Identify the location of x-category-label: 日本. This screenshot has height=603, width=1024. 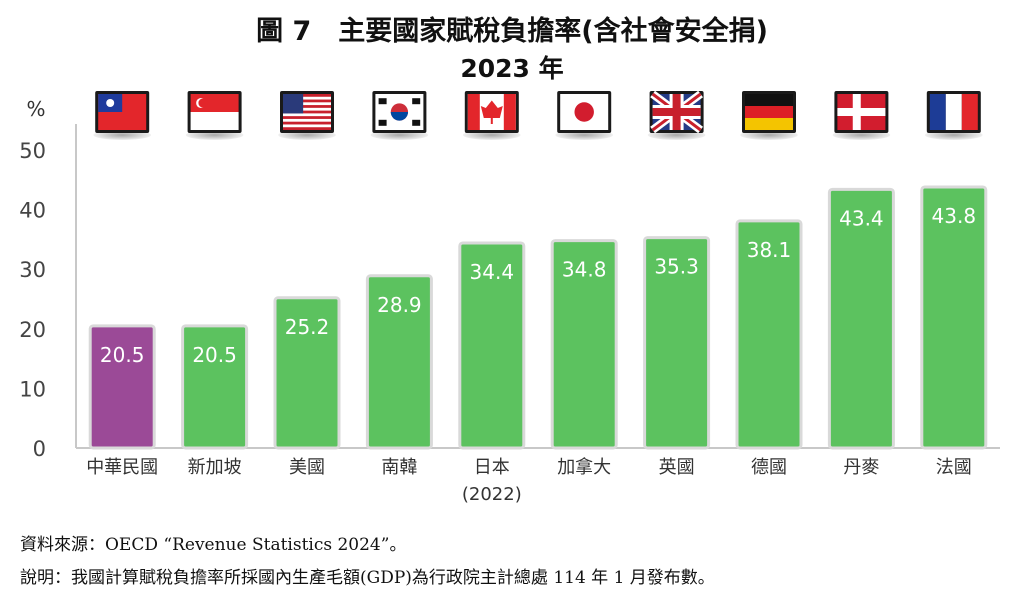
(492, 467).